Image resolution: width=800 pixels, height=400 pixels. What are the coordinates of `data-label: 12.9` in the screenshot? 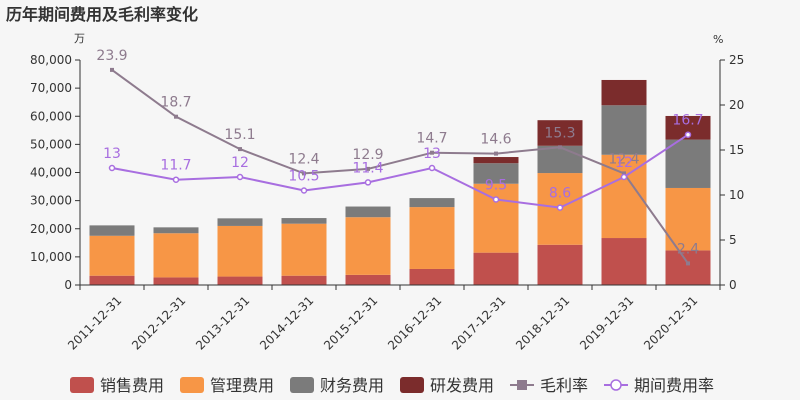 It's located at (367, 155).